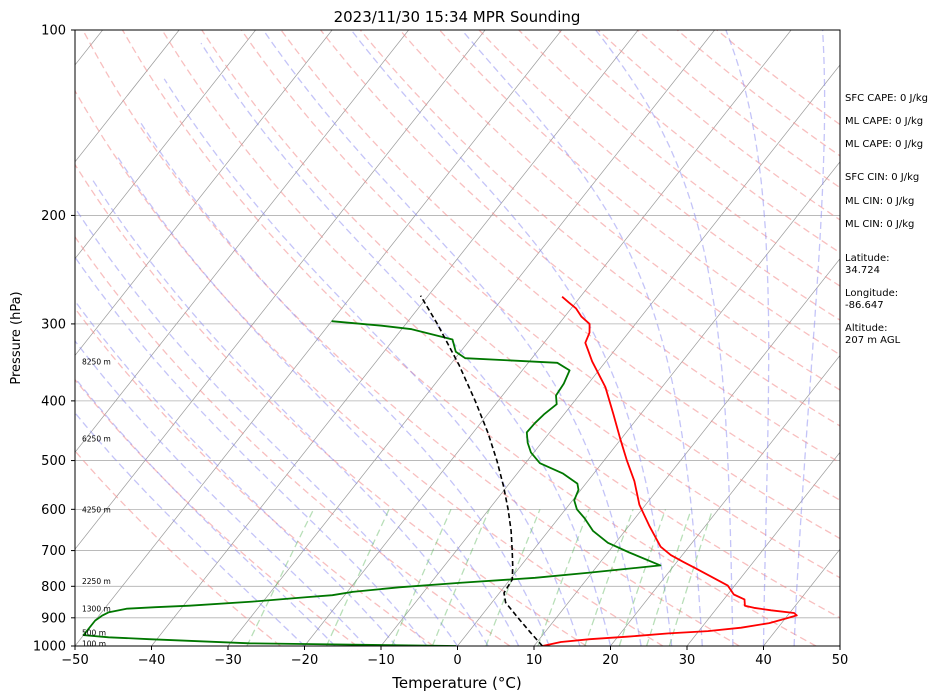  Describe the element at coordinates (534, 660) in the screenshot. I see `x-tick-label: 10` at that location.